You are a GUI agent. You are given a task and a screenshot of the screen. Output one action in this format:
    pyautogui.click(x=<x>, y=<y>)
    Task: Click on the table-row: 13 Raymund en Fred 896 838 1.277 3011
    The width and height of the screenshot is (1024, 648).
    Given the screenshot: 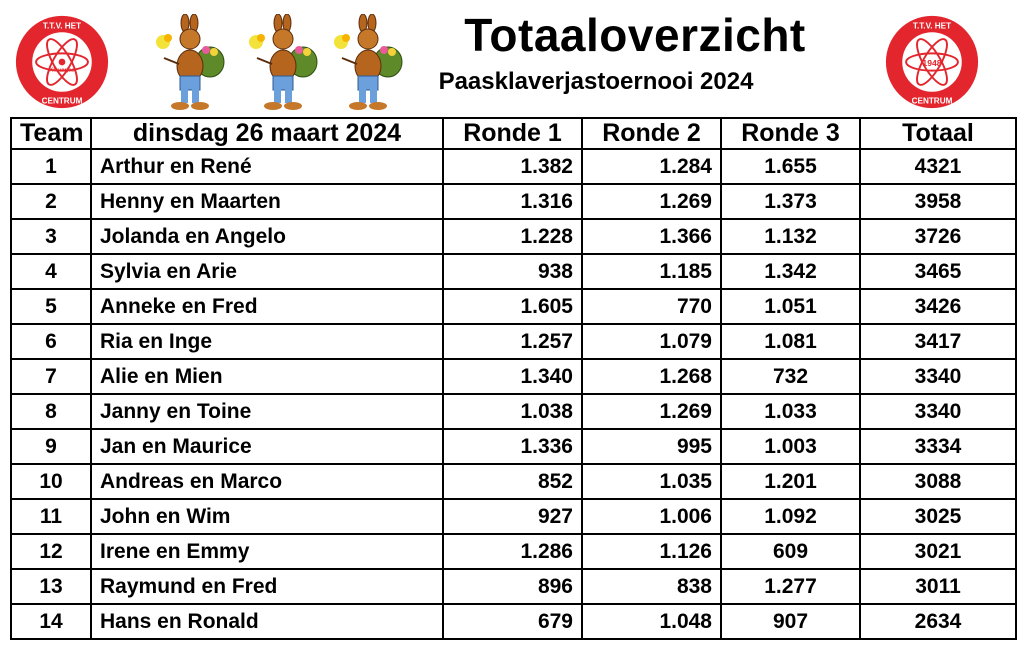 What is the action you would take?
    pyautogui.click(x=513, y=586)
    